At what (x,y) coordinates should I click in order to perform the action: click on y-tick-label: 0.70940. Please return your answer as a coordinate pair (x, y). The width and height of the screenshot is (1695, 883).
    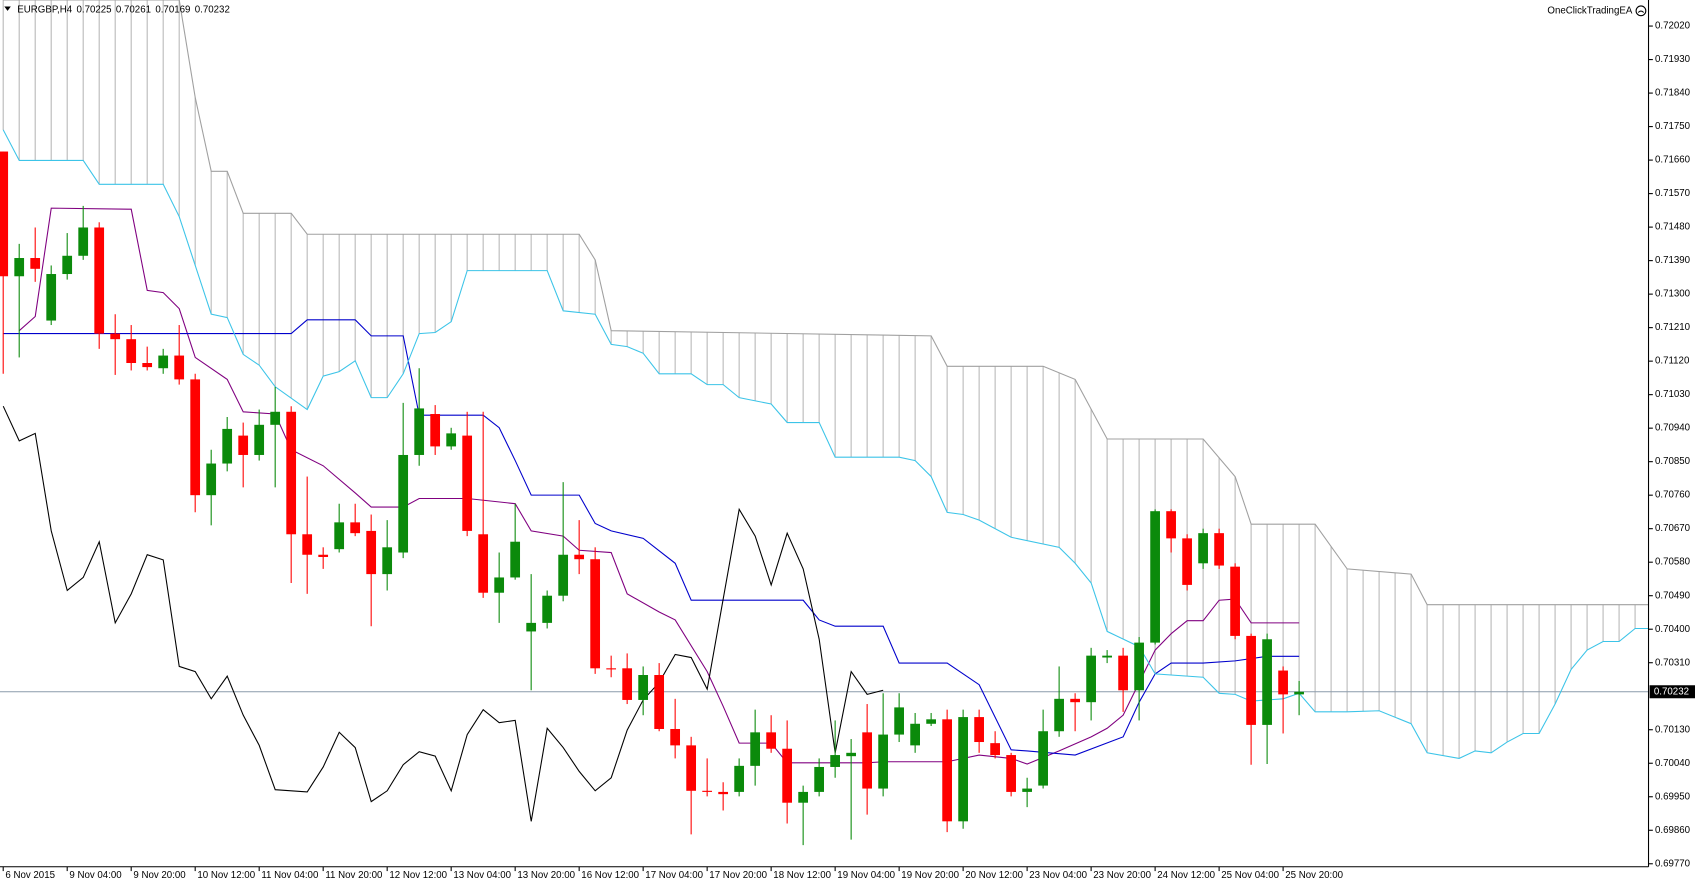
    Looking at the image, I should click on (1673, 428).